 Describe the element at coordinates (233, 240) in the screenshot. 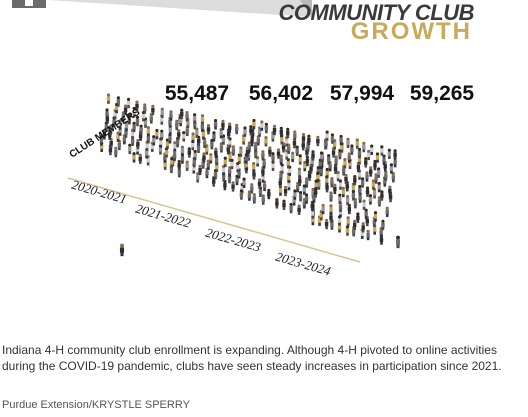

I see `year-label-2022-2023: 2022-2023` at that location.